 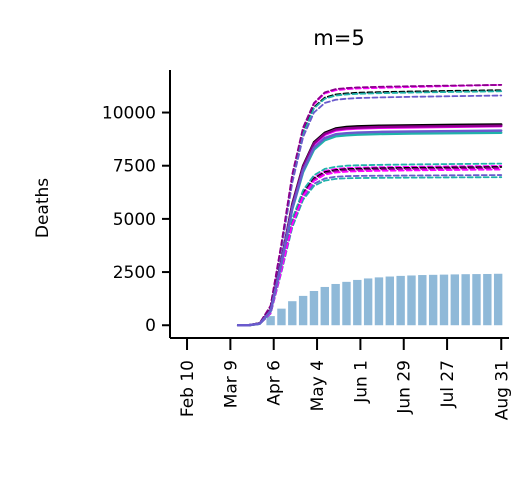 I want to click on y-tick-label-0: 0, so click(x=150, y=326).